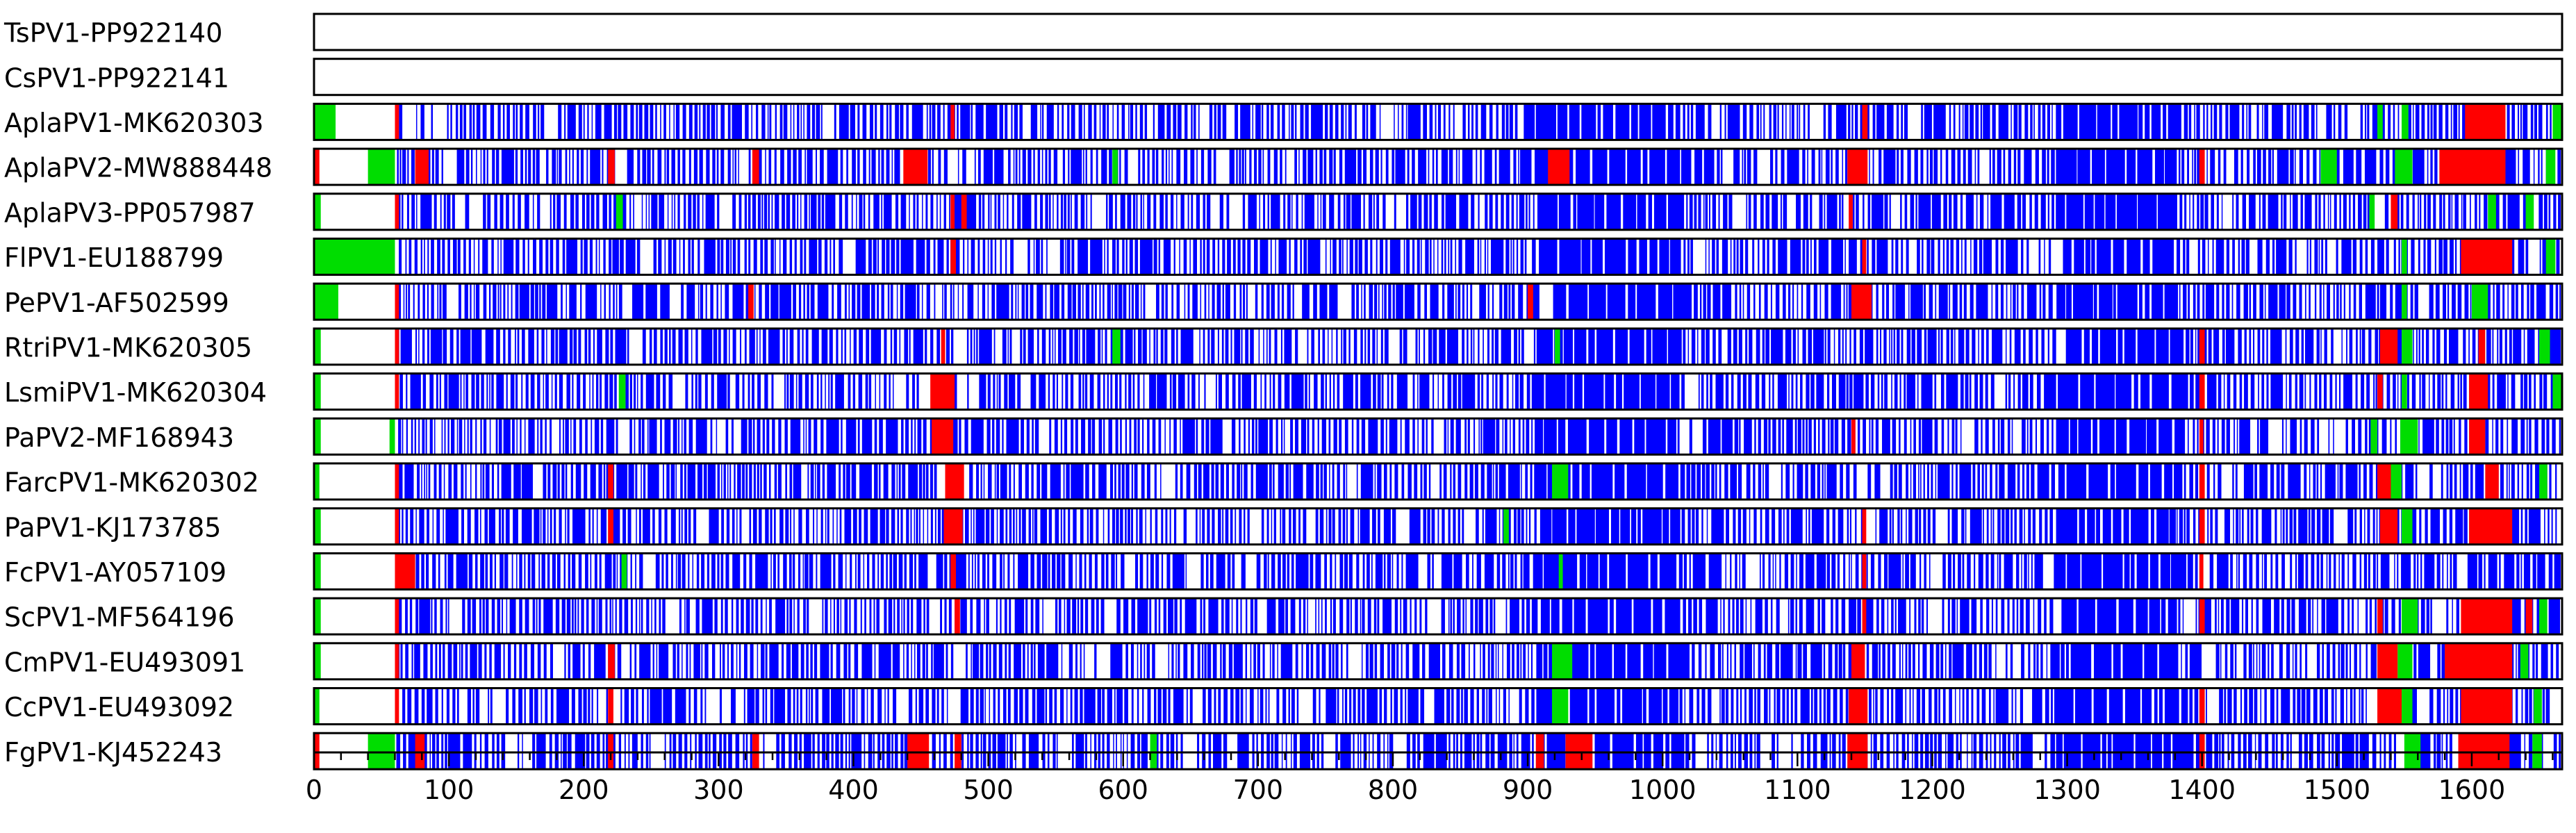 The width and height of the screenshot is (2576, 833). What do you see at coordinates (2404, 256) in the screenshot?
I see `green-block` at bounding box center [2404, 256].